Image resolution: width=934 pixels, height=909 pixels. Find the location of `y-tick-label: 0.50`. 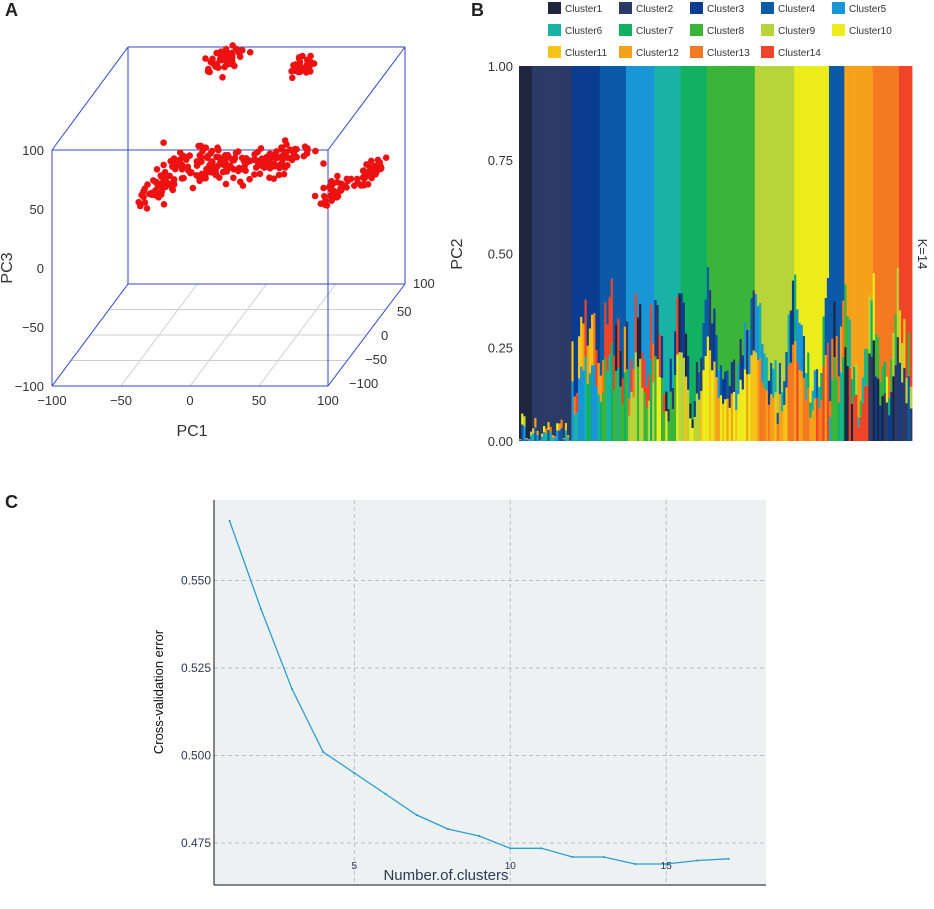

y-tick-label: 0.50 is located at coordinates (500, 254).